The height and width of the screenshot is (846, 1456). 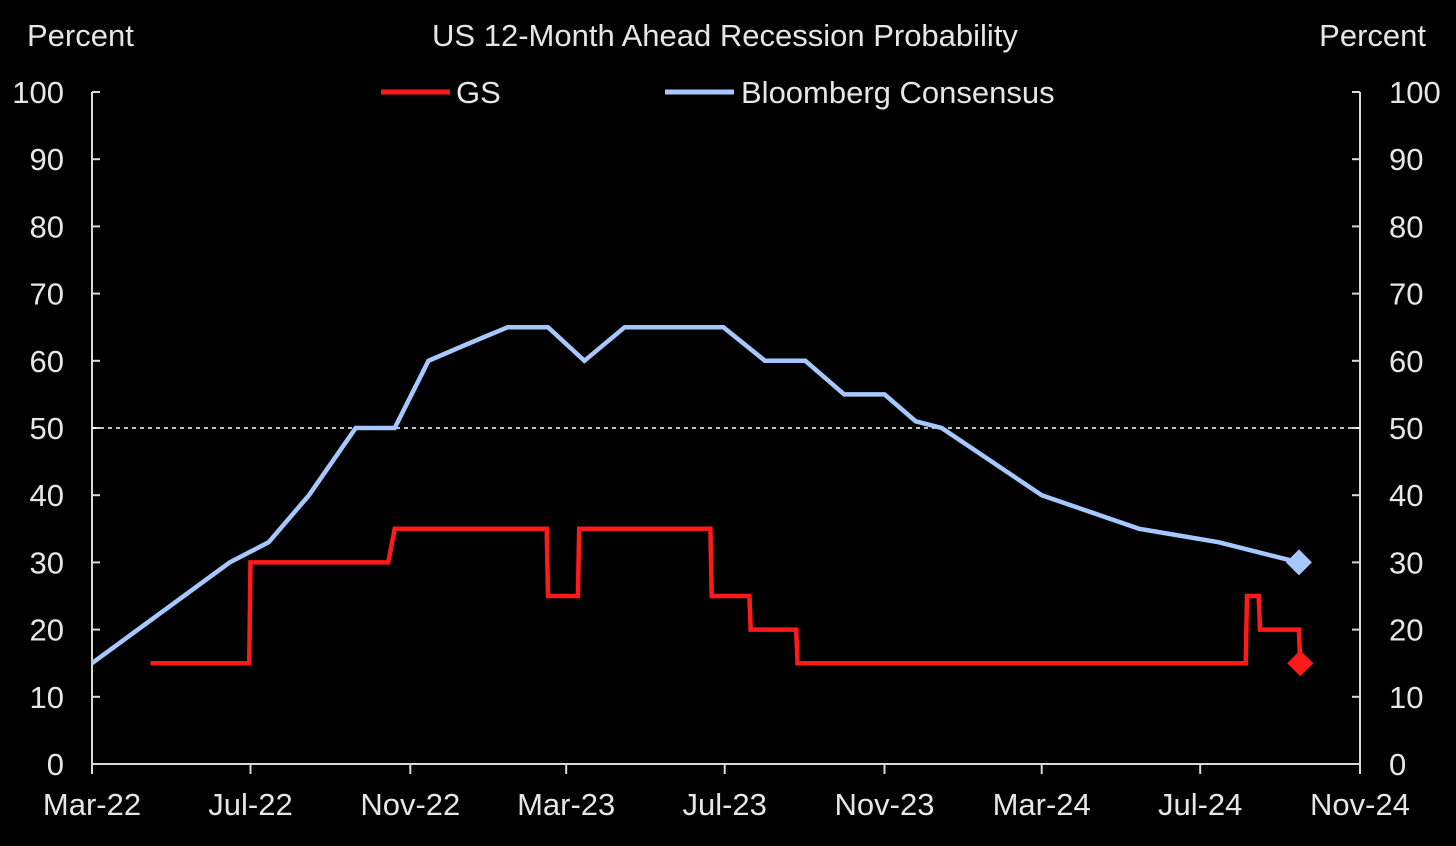 What do you see at coordinates (1406, 226) in the screenshot?
I see `y-tick-label-right: 80` at bounding box center [1406, 226].